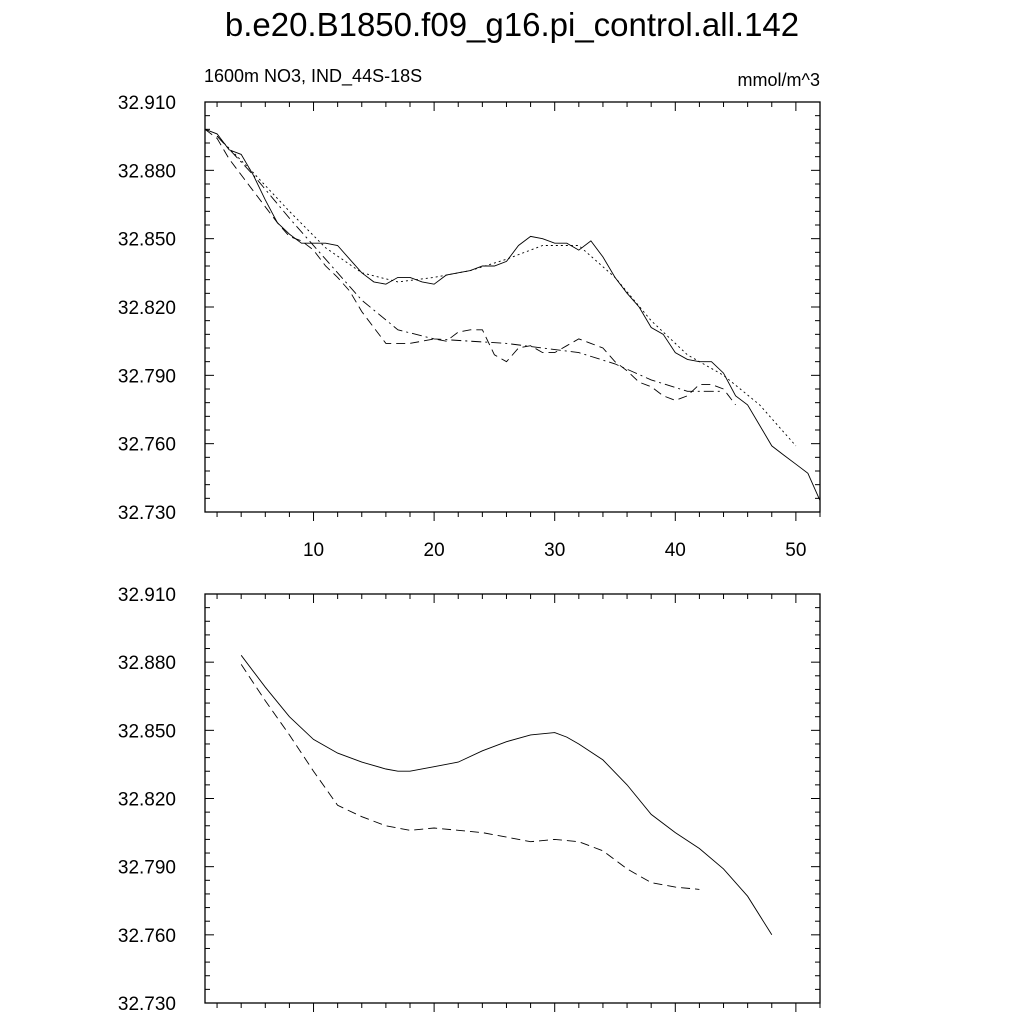  What do you see at coordinates (313, 76) in the screenshot?
I see `chart-subtitle-variable: 1600m NO3, IND_44S-18S` at bounding box center [313, 76].